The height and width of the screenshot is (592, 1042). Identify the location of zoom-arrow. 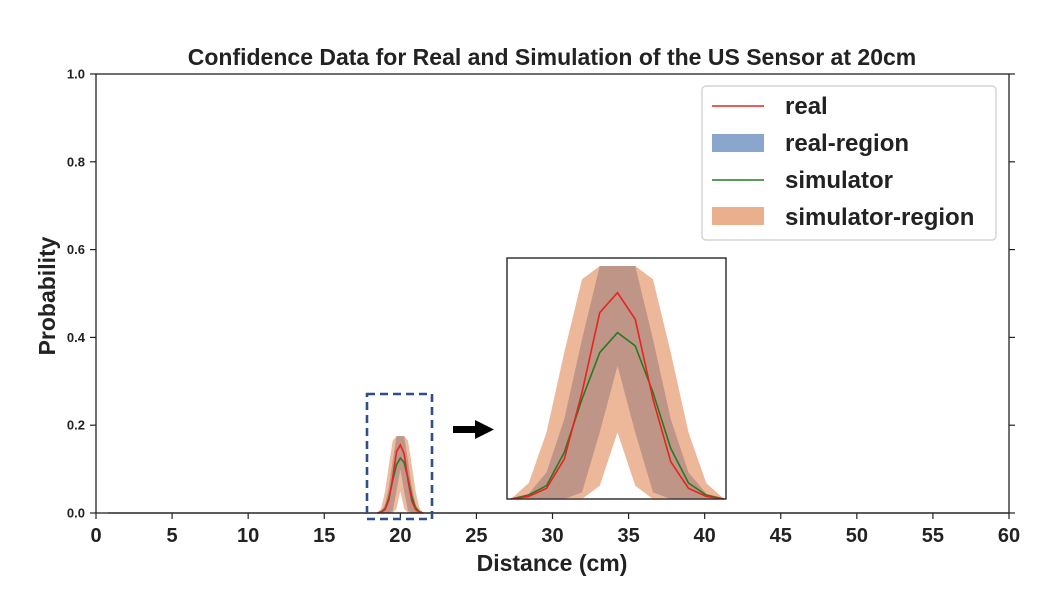
(473, 429).